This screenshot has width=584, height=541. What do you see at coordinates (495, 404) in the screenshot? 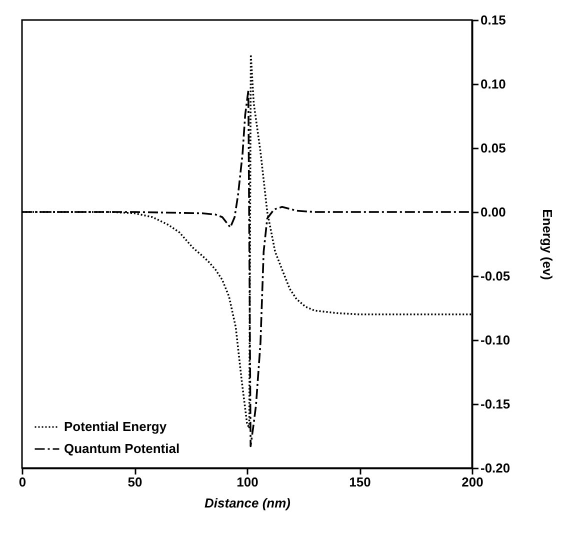
I see `y-tick-label: -0.15` at bounding box center [495, 404].